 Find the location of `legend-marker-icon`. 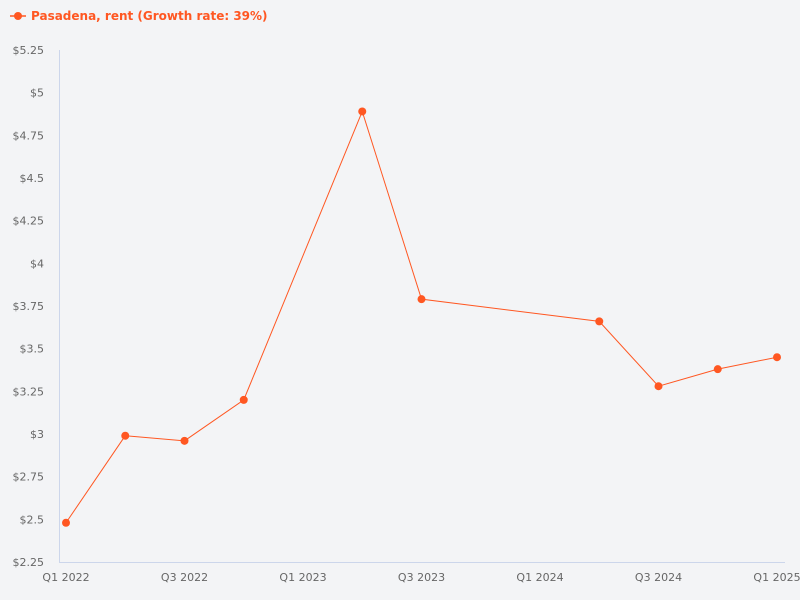

legend-marker-icon is located at coordinates (18, 16).